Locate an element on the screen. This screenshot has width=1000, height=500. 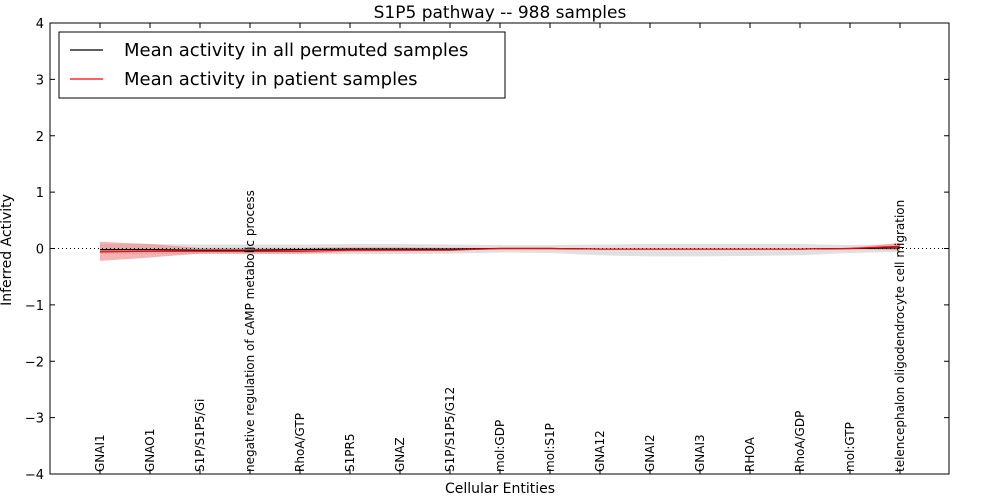
category-label: GNAZ is located at coordinates (400, 454).